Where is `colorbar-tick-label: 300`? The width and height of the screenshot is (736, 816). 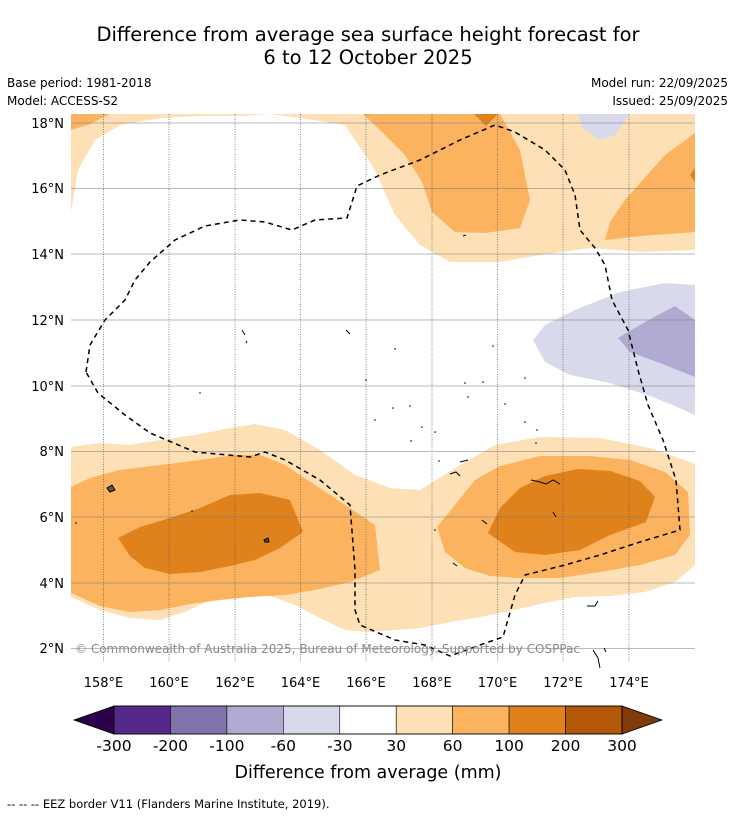 colorbar-tick-label: 300 is located at coordinates (622, 746).